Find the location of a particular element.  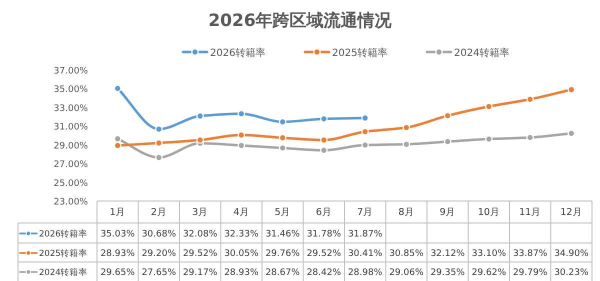

text: 2026转籍率 is located at coordinates (63, 235).